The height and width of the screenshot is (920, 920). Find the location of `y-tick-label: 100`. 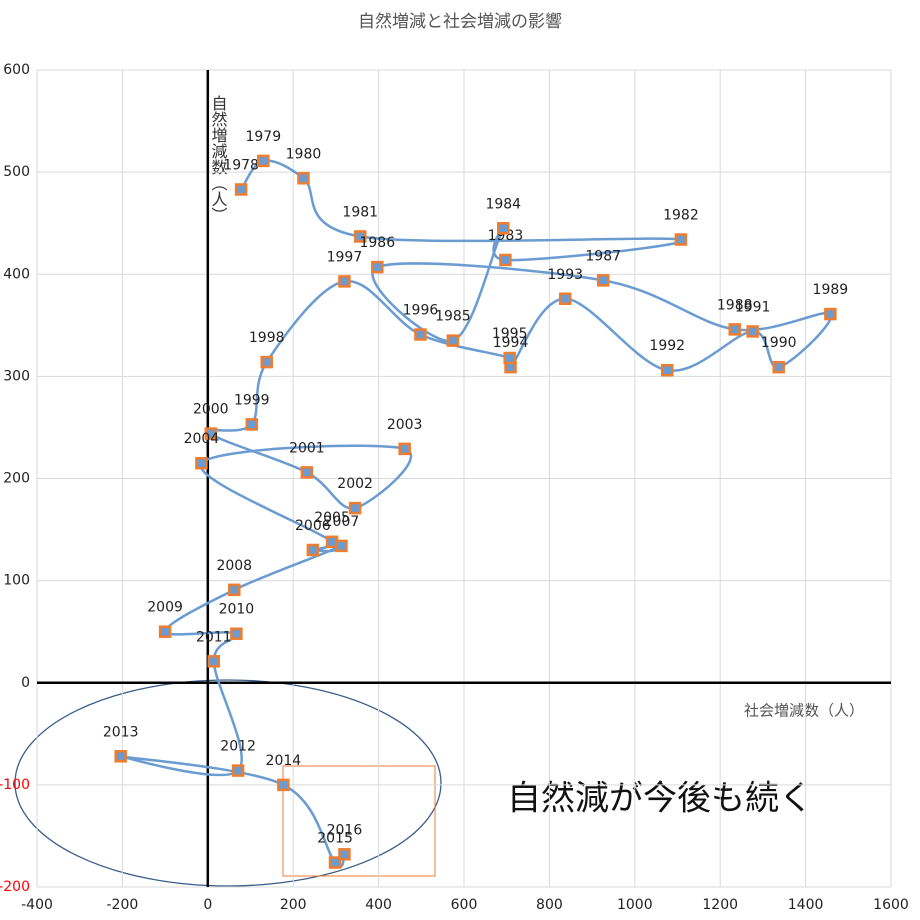

y-tick-label: 100 is located at coordinates (16, 581).